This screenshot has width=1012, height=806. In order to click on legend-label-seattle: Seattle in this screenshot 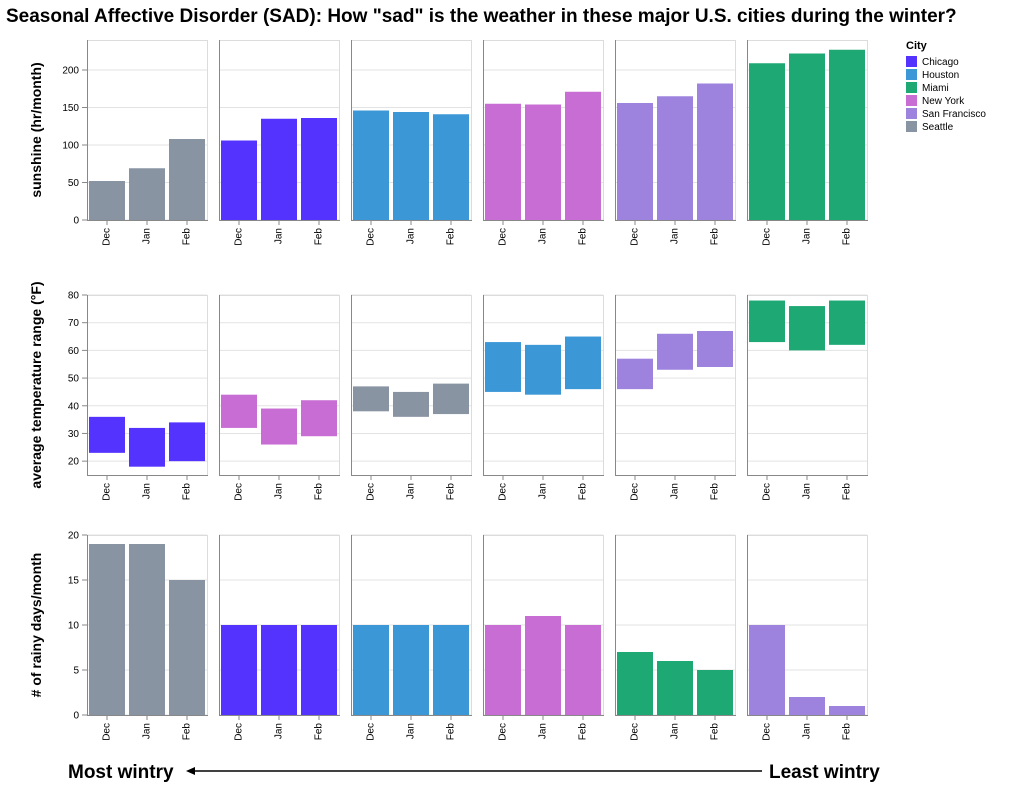, I will do `click(938, 127)`.